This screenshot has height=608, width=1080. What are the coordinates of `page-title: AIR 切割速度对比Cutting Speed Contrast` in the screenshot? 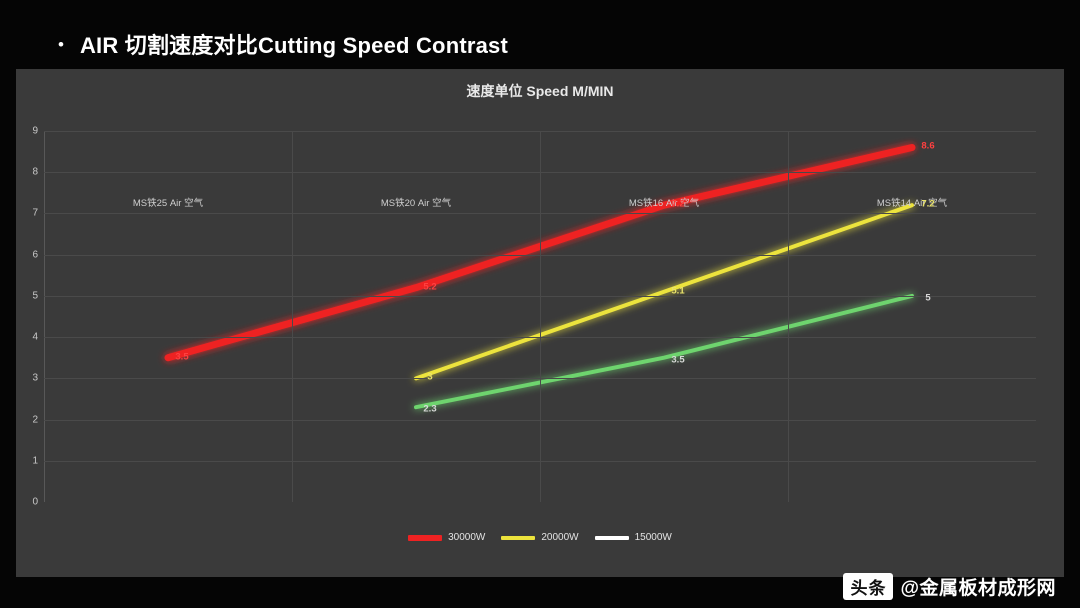 It's located at (294, 45).